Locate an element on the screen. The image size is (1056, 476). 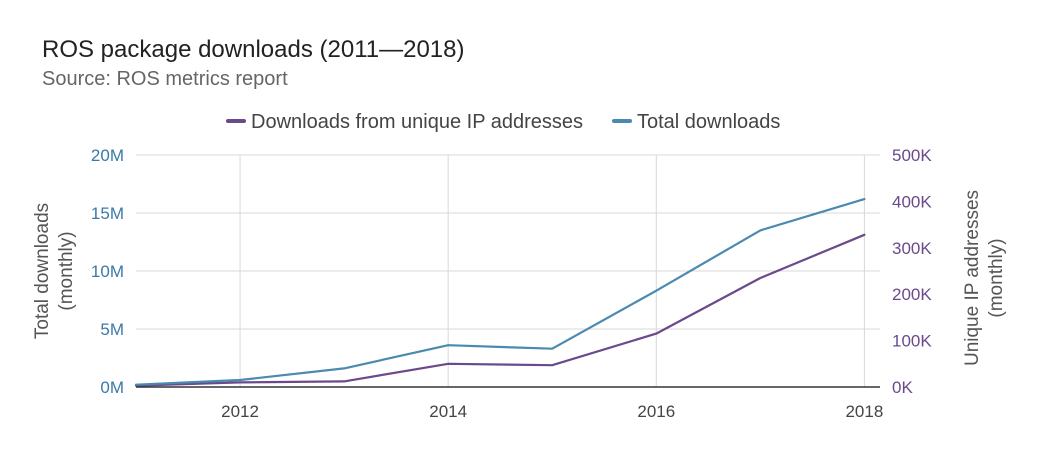
right-tick-label: 100K is located at coordinates (912, 341).